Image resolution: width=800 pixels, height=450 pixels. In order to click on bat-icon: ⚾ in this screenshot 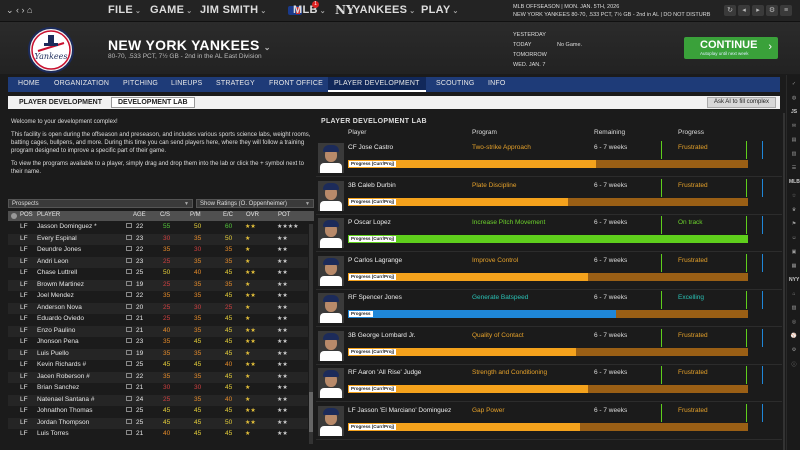, I will do `click(794, 336)`.